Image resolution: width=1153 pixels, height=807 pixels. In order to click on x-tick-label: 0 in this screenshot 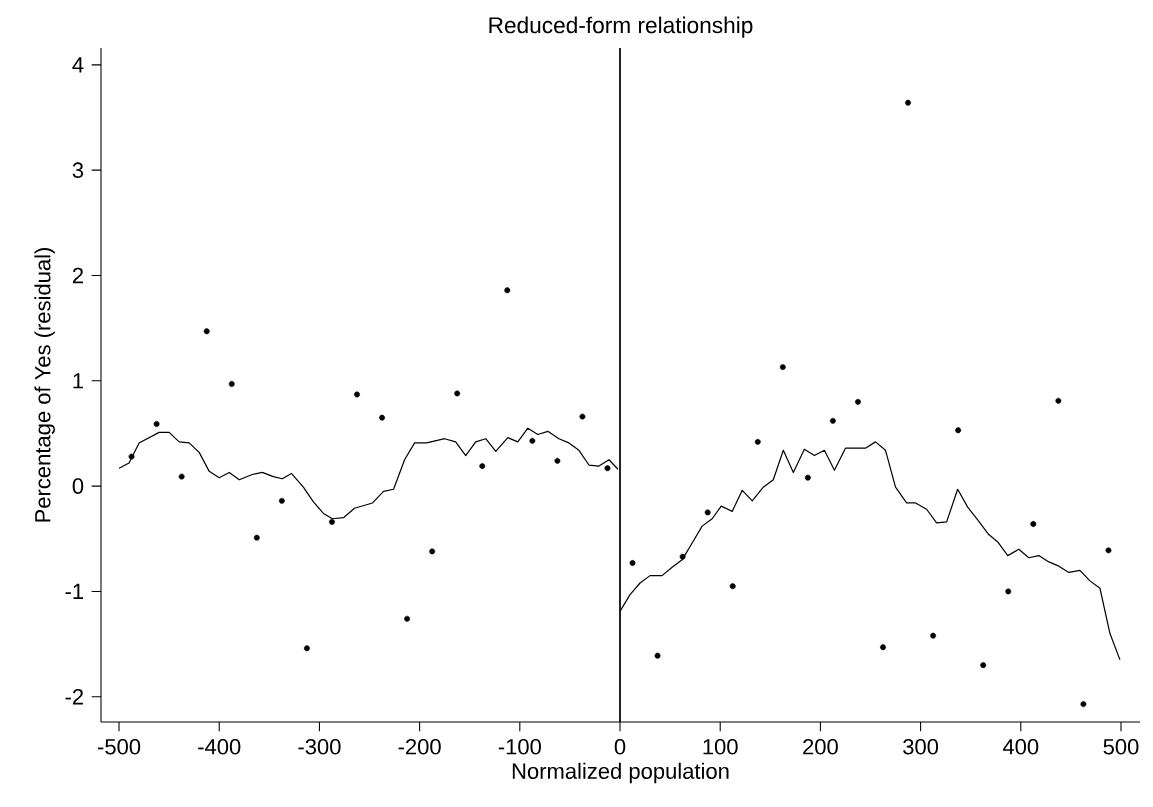, I will do `click(620, 746)`.